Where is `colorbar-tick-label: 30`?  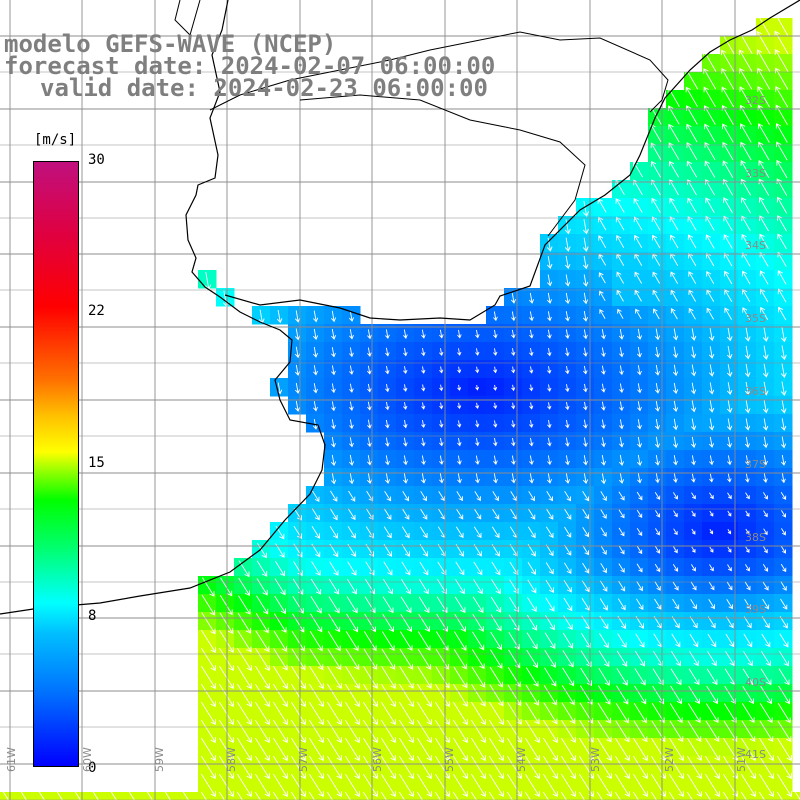
colorbar-tick-label: 30 is located at coordinates (96, 160).